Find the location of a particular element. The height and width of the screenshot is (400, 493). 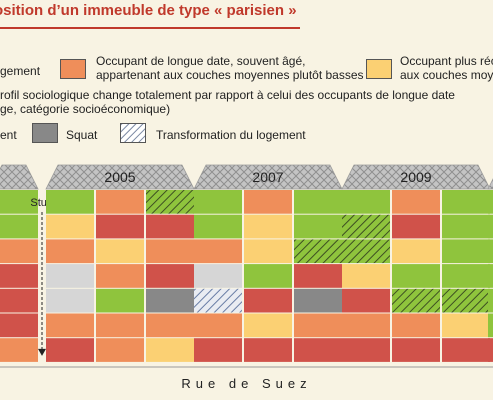

building-partial-0: Studio is located at coordinates (31, 263).